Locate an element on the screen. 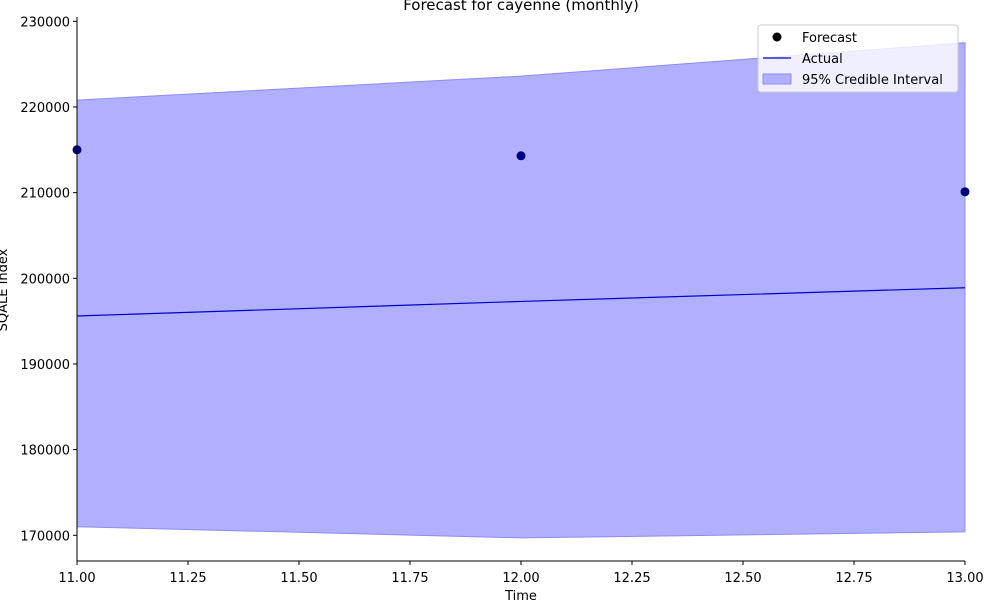 The height and width of the screenshot is (600, 1000). y-tick-label: 200000 is located at coordinates (45, 279).